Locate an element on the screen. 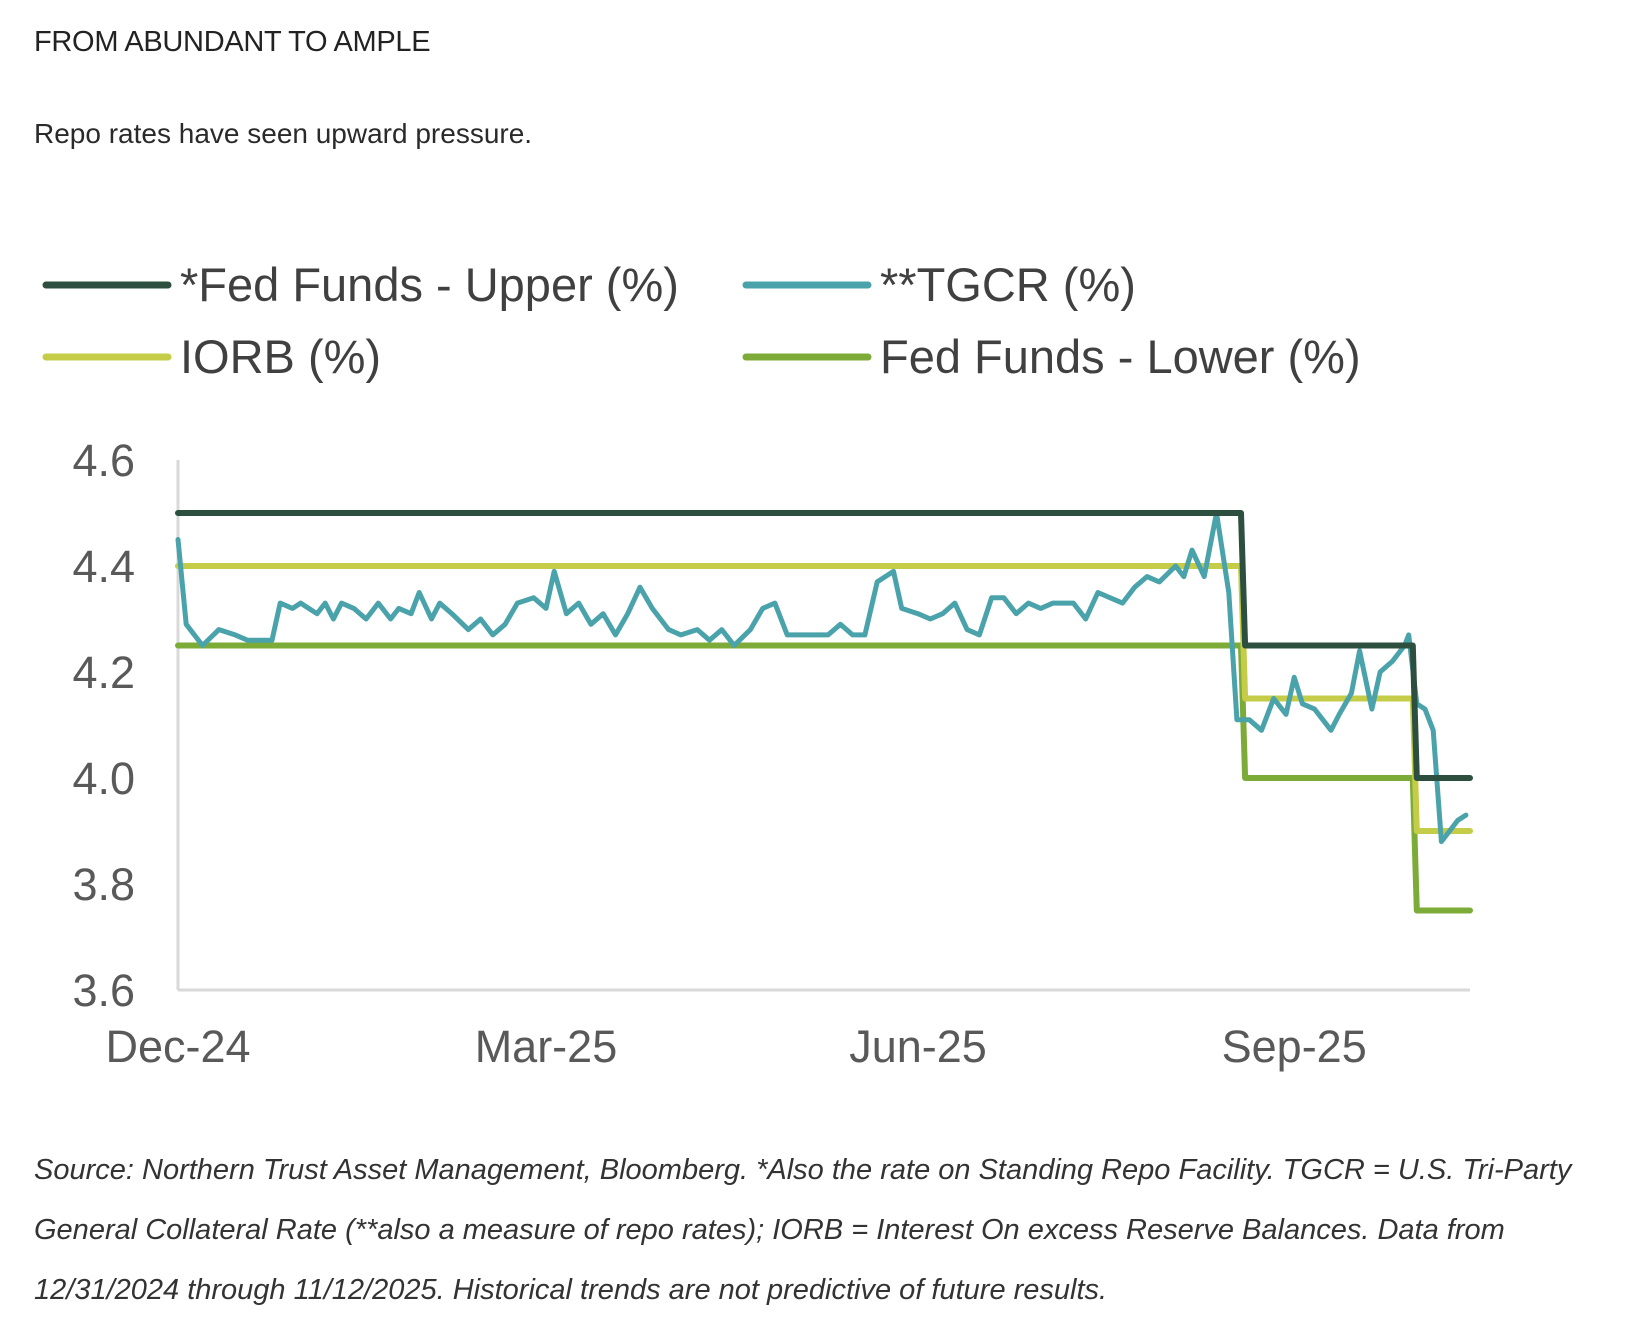 The height and width of the screenshot is (1328, 1628). legend-label: IORB (%) is located at coordinates (280, 356).